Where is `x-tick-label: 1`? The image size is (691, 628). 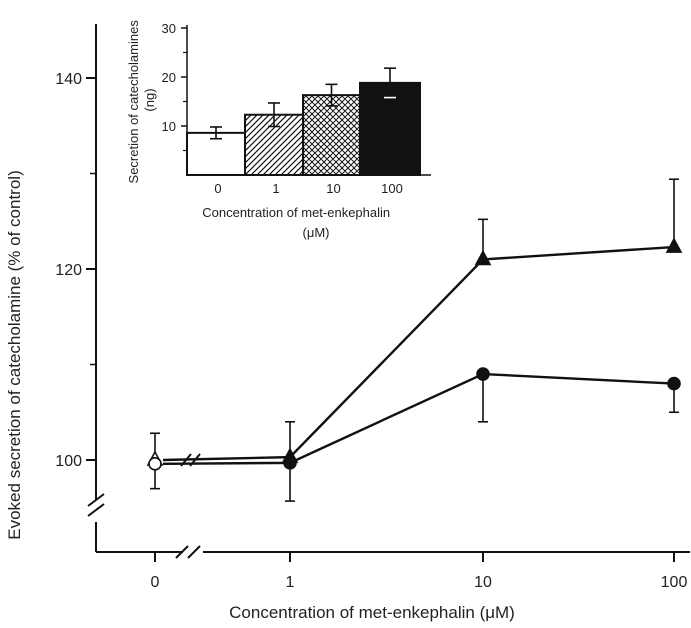 x-tick-label: 1 is located at coordinates (290, 582).